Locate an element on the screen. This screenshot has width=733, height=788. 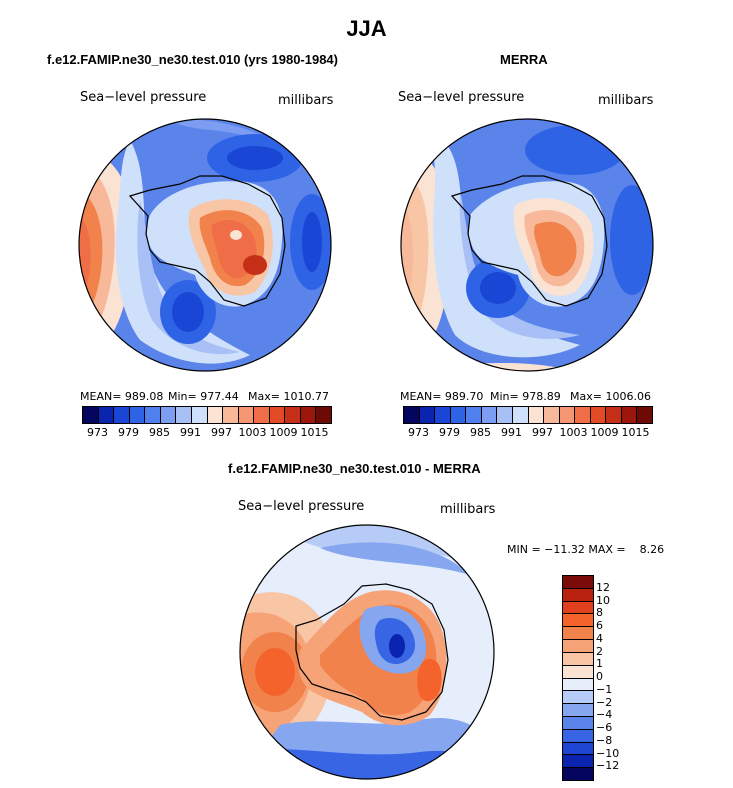
left-colorbar-tick-label: 985 is located at coordinates (159, 432).